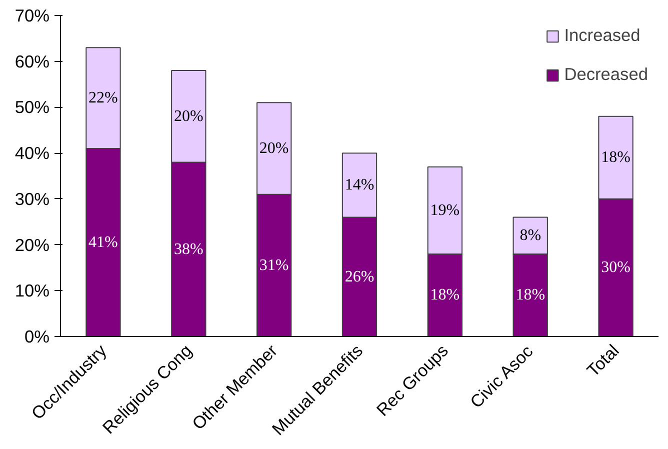 The image size is (668, 449). Describe the element at coordinates (37, 336) in the screenshot. I see `y-tick-label: 0%` at that location.